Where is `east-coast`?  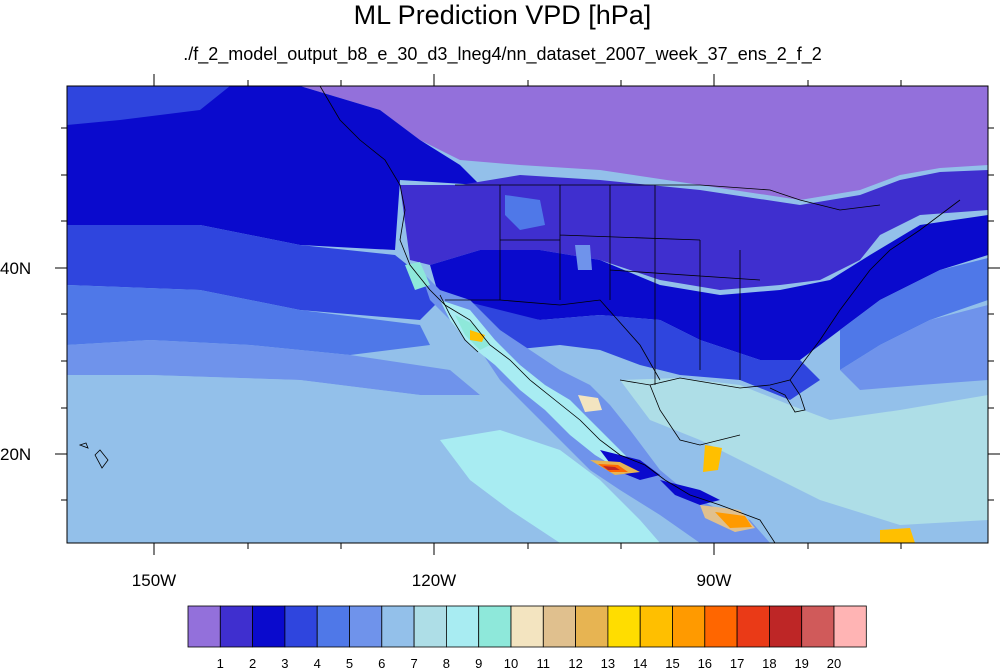 east-coast is located at coordinates (875, 290).